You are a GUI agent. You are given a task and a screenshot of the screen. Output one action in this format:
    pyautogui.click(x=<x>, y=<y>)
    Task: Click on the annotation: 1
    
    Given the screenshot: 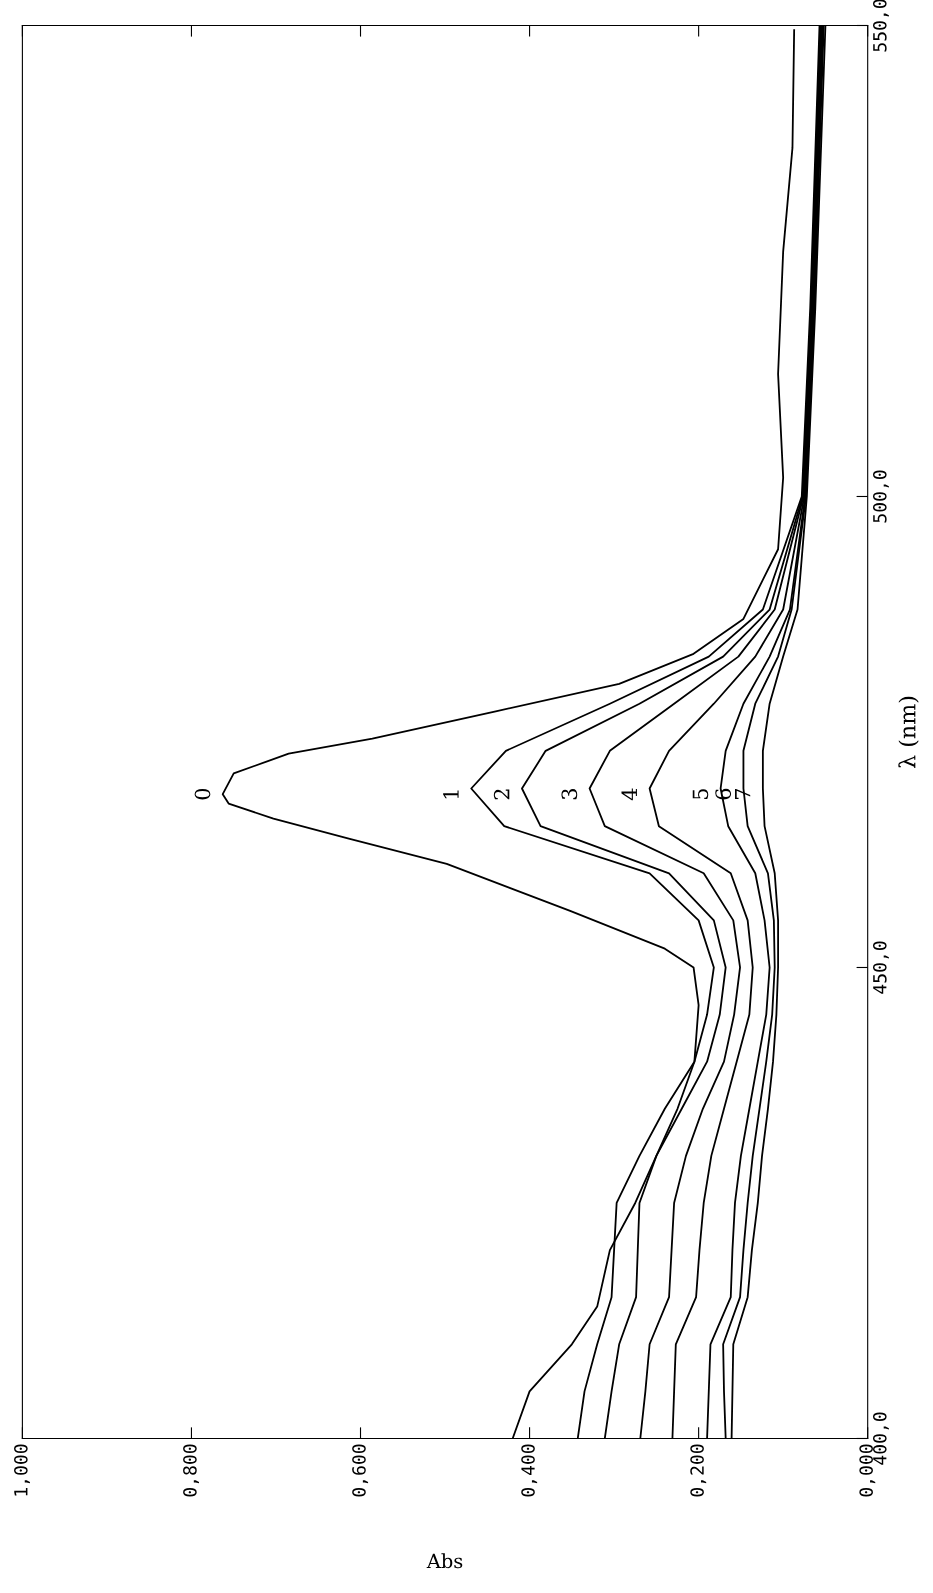 What is the action you would take?
    pyautogui.click(x=451, y=794)
    